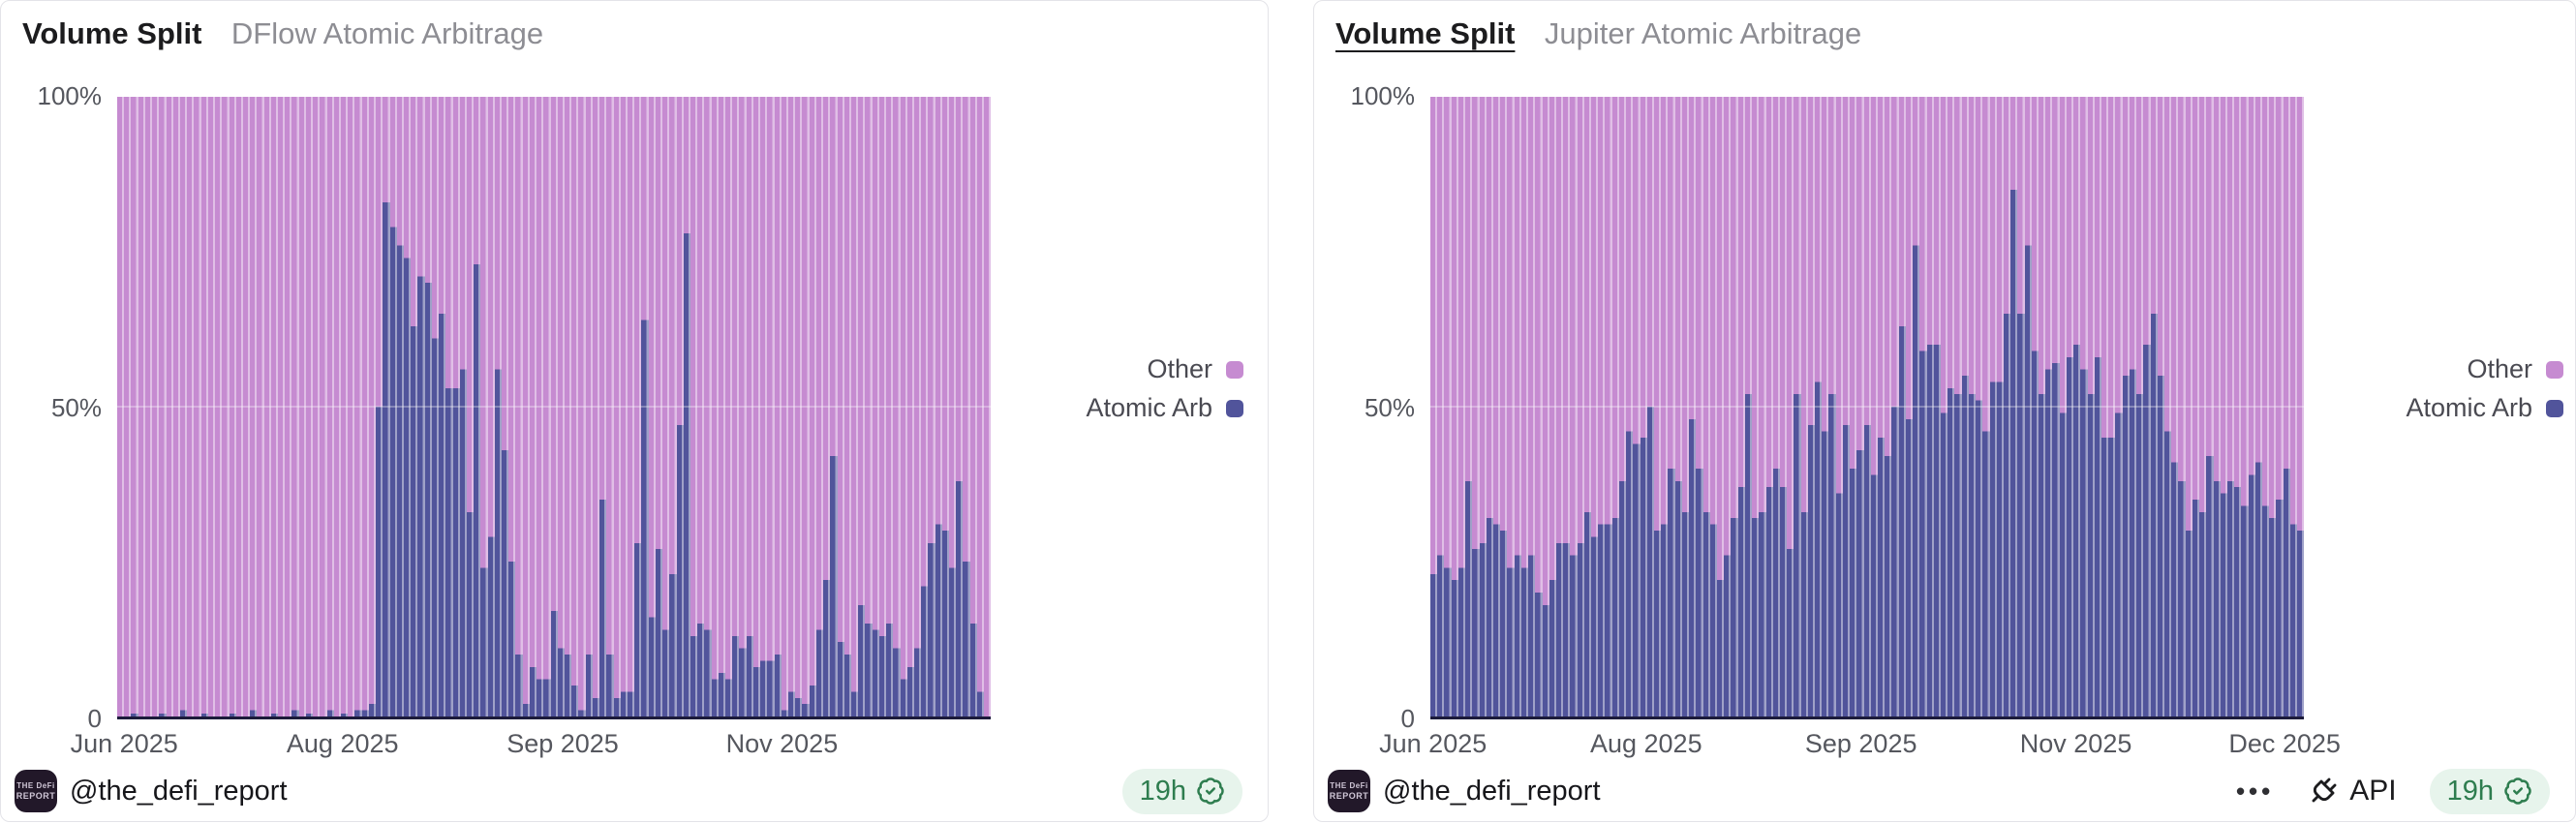  Describe the element at coordinates (1164, 369) in the screenshot. I see `legend-item-other: Other` at that location.